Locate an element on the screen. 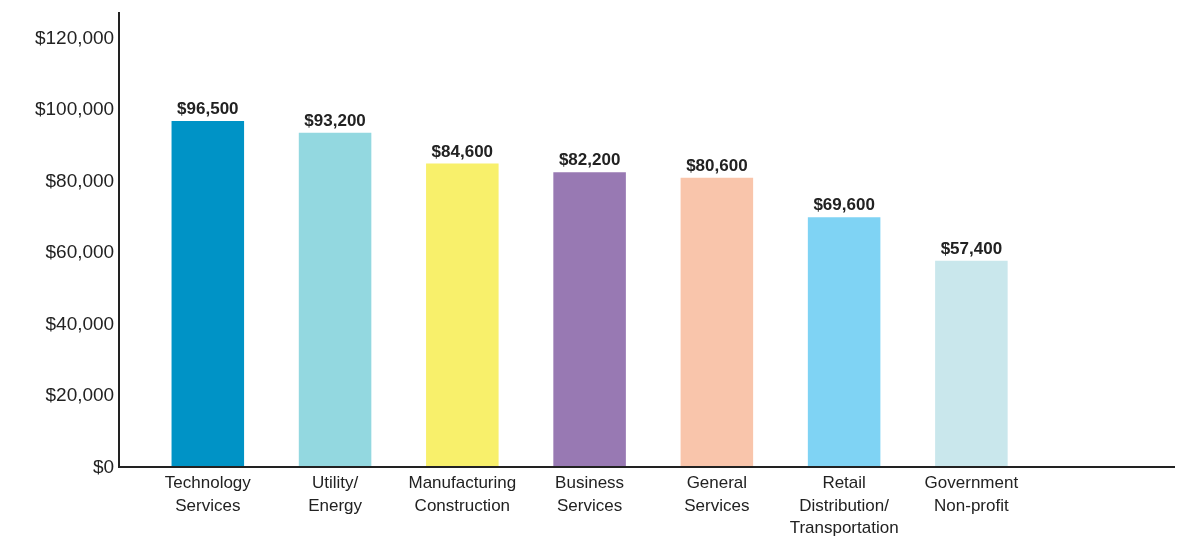 The width and height of the screenshot is (1179, 548). y-tick-label: $20,000 is located at coordinates (80, 395).